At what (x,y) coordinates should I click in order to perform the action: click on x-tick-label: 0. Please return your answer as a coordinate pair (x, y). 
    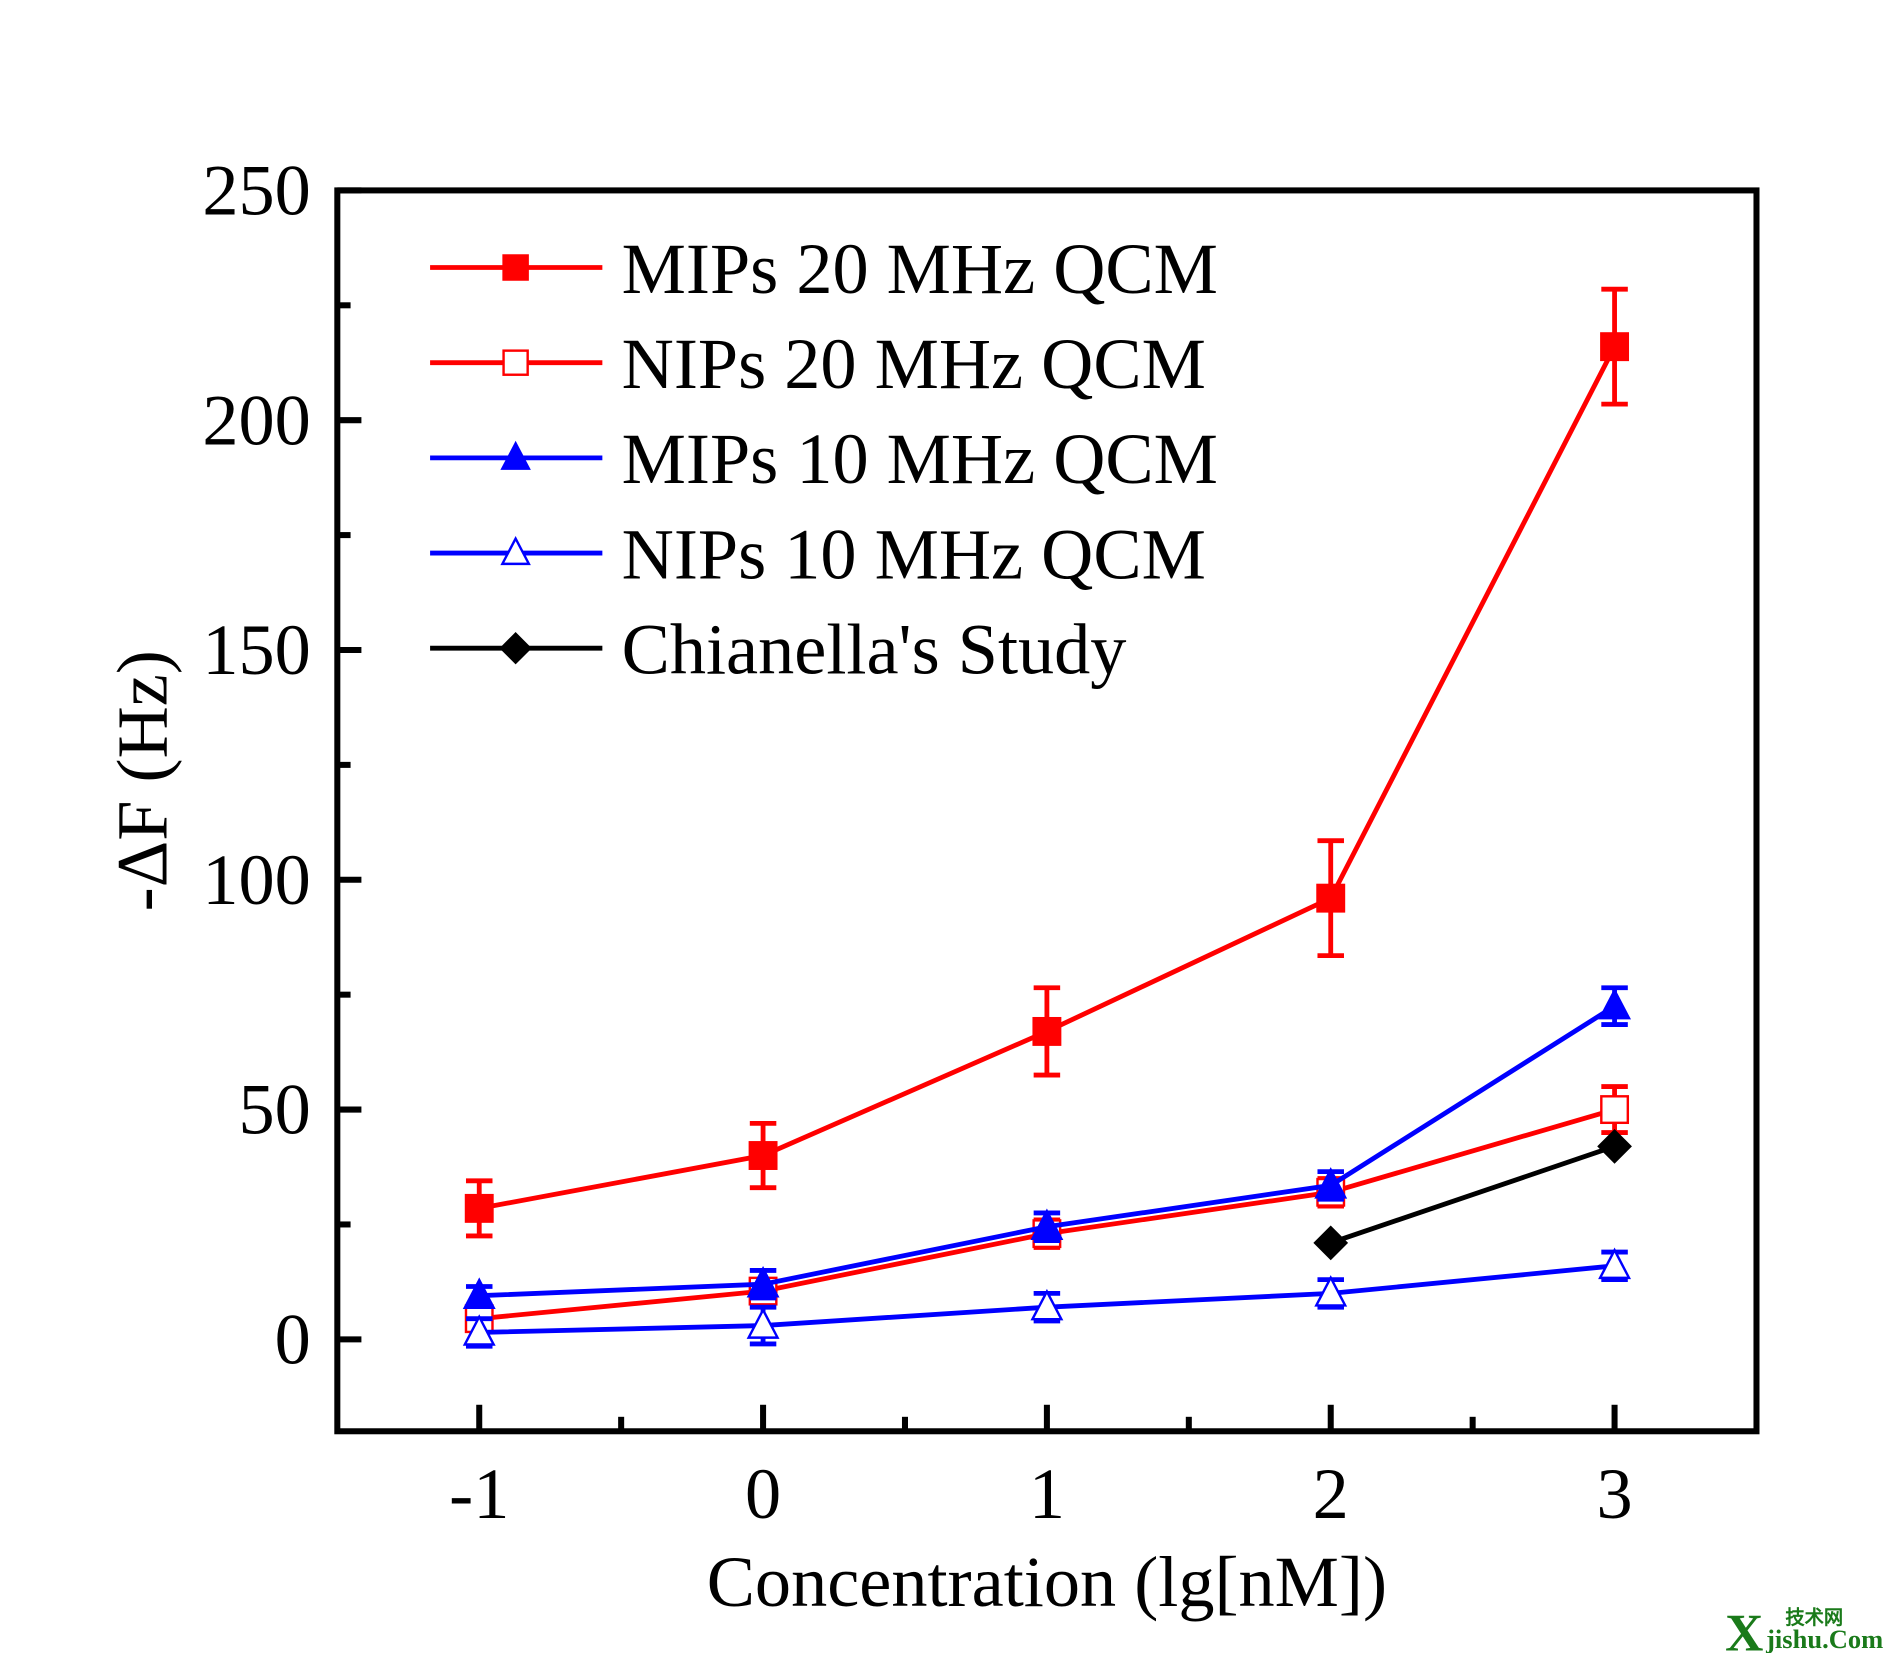
    Looking at the image, I should click on (763, 1494).